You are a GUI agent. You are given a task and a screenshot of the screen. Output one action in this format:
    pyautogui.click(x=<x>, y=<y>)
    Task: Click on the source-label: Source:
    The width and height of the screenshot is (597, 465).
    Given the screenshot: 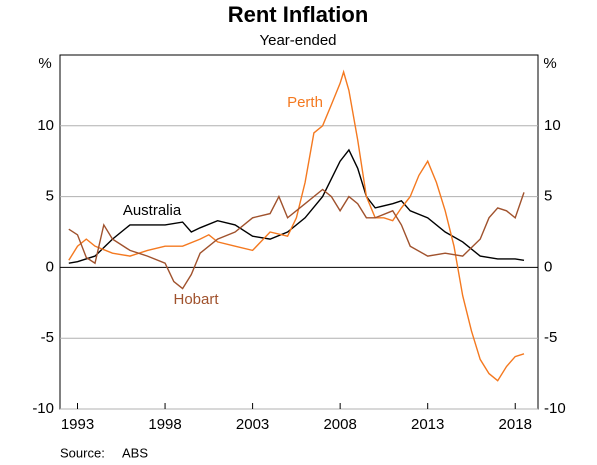 What is the action you would take?
    pyautogui.click(x=82, y=452)
    